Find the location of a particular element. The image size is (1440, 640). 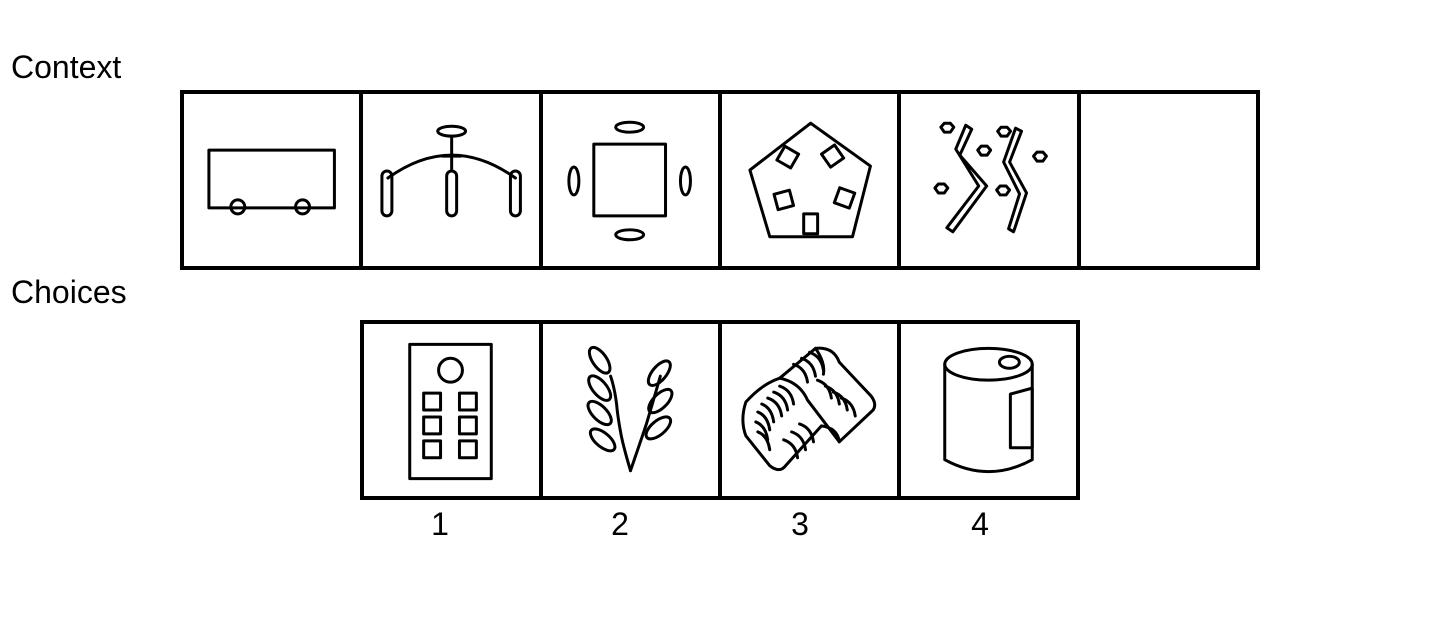

pentagon-table-icon is located at coordinates (810, 180).